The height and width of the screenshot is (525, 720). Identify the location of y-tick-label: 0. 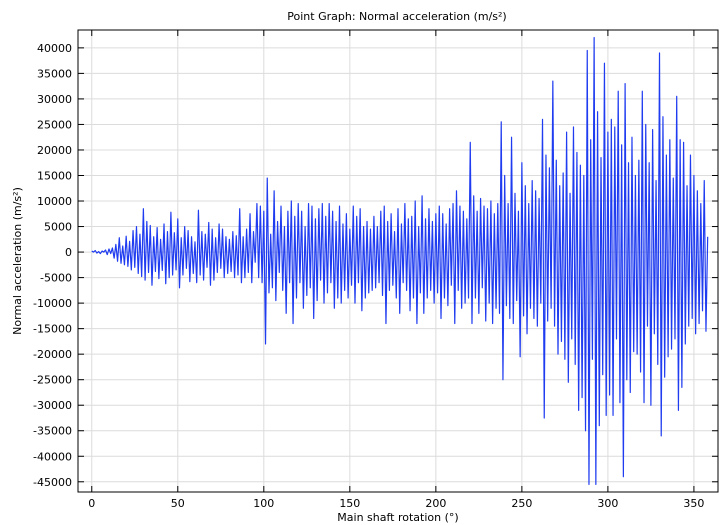
(68, 252).